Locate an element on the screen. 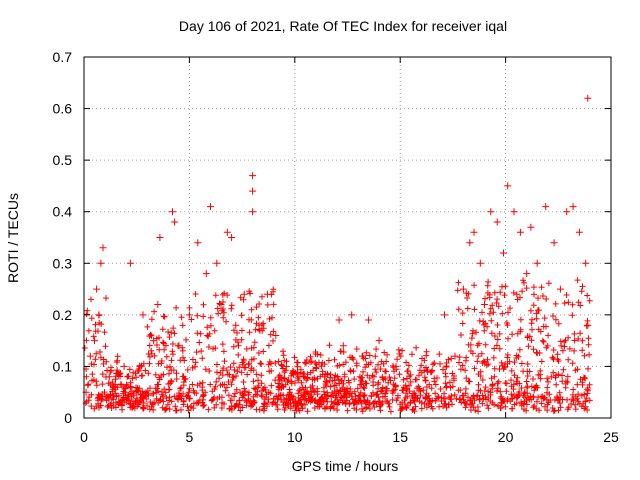  x-tick-label: 5 is located at coordinates (190, 437).